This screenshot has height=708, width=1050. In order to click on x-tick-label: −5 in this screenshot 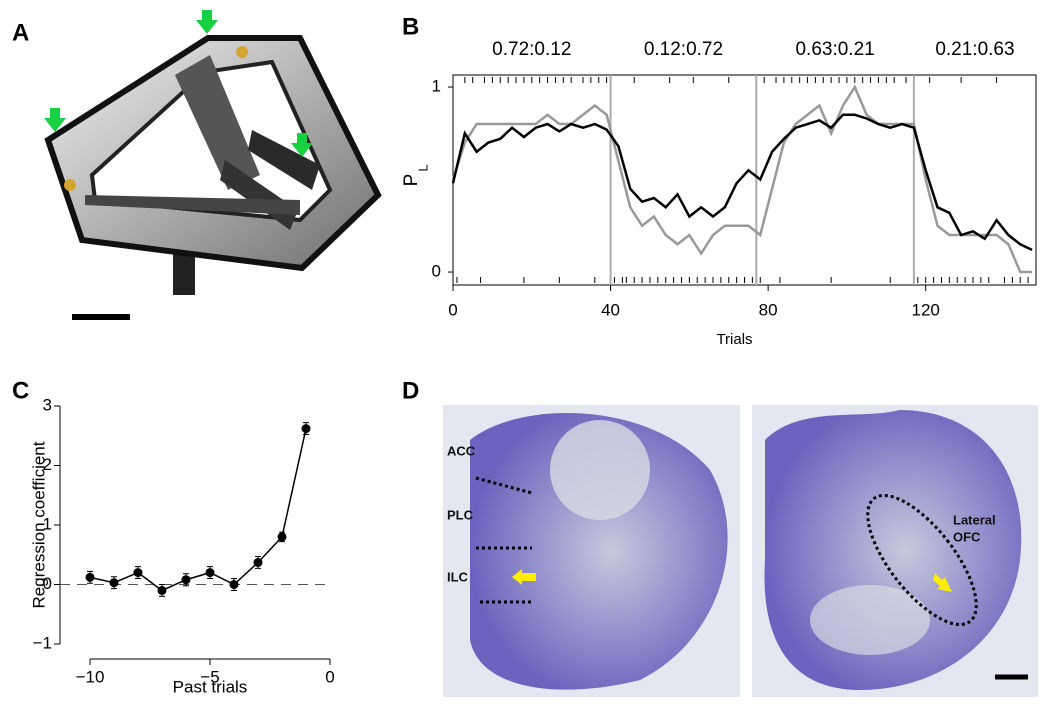, I will do `click(209, 676)`.